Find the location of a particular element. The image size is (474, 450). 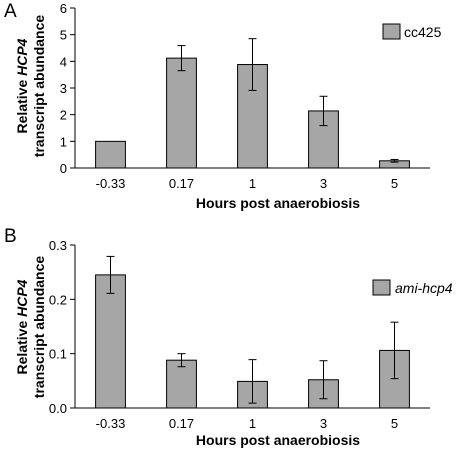

panel-b-xtick-label: 3 is located at coordinates (323, 423).